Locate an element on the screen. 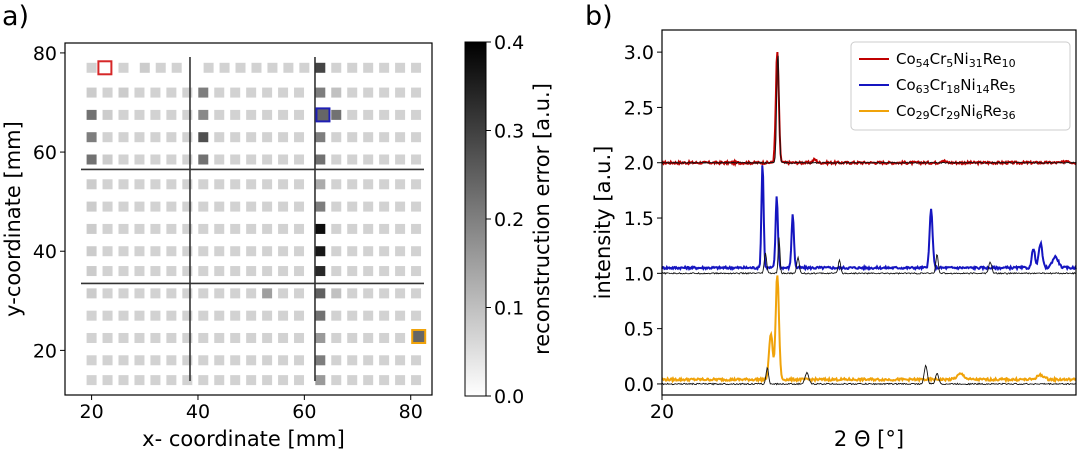  legend-subscript: 31 is located at coordinates (976, 63).